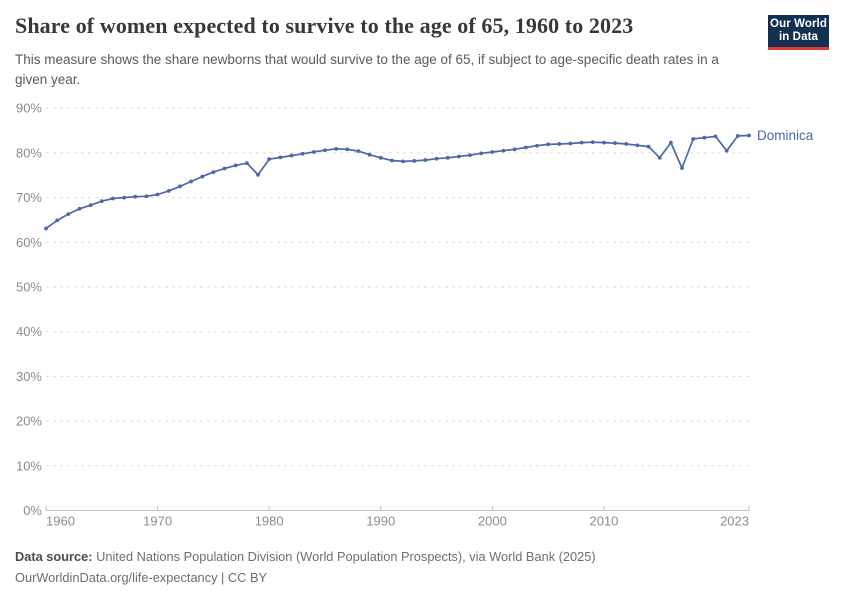  Describe the element at coordinates (247, 577) in the screenshot. I see `license-text: CC BY` at that location.